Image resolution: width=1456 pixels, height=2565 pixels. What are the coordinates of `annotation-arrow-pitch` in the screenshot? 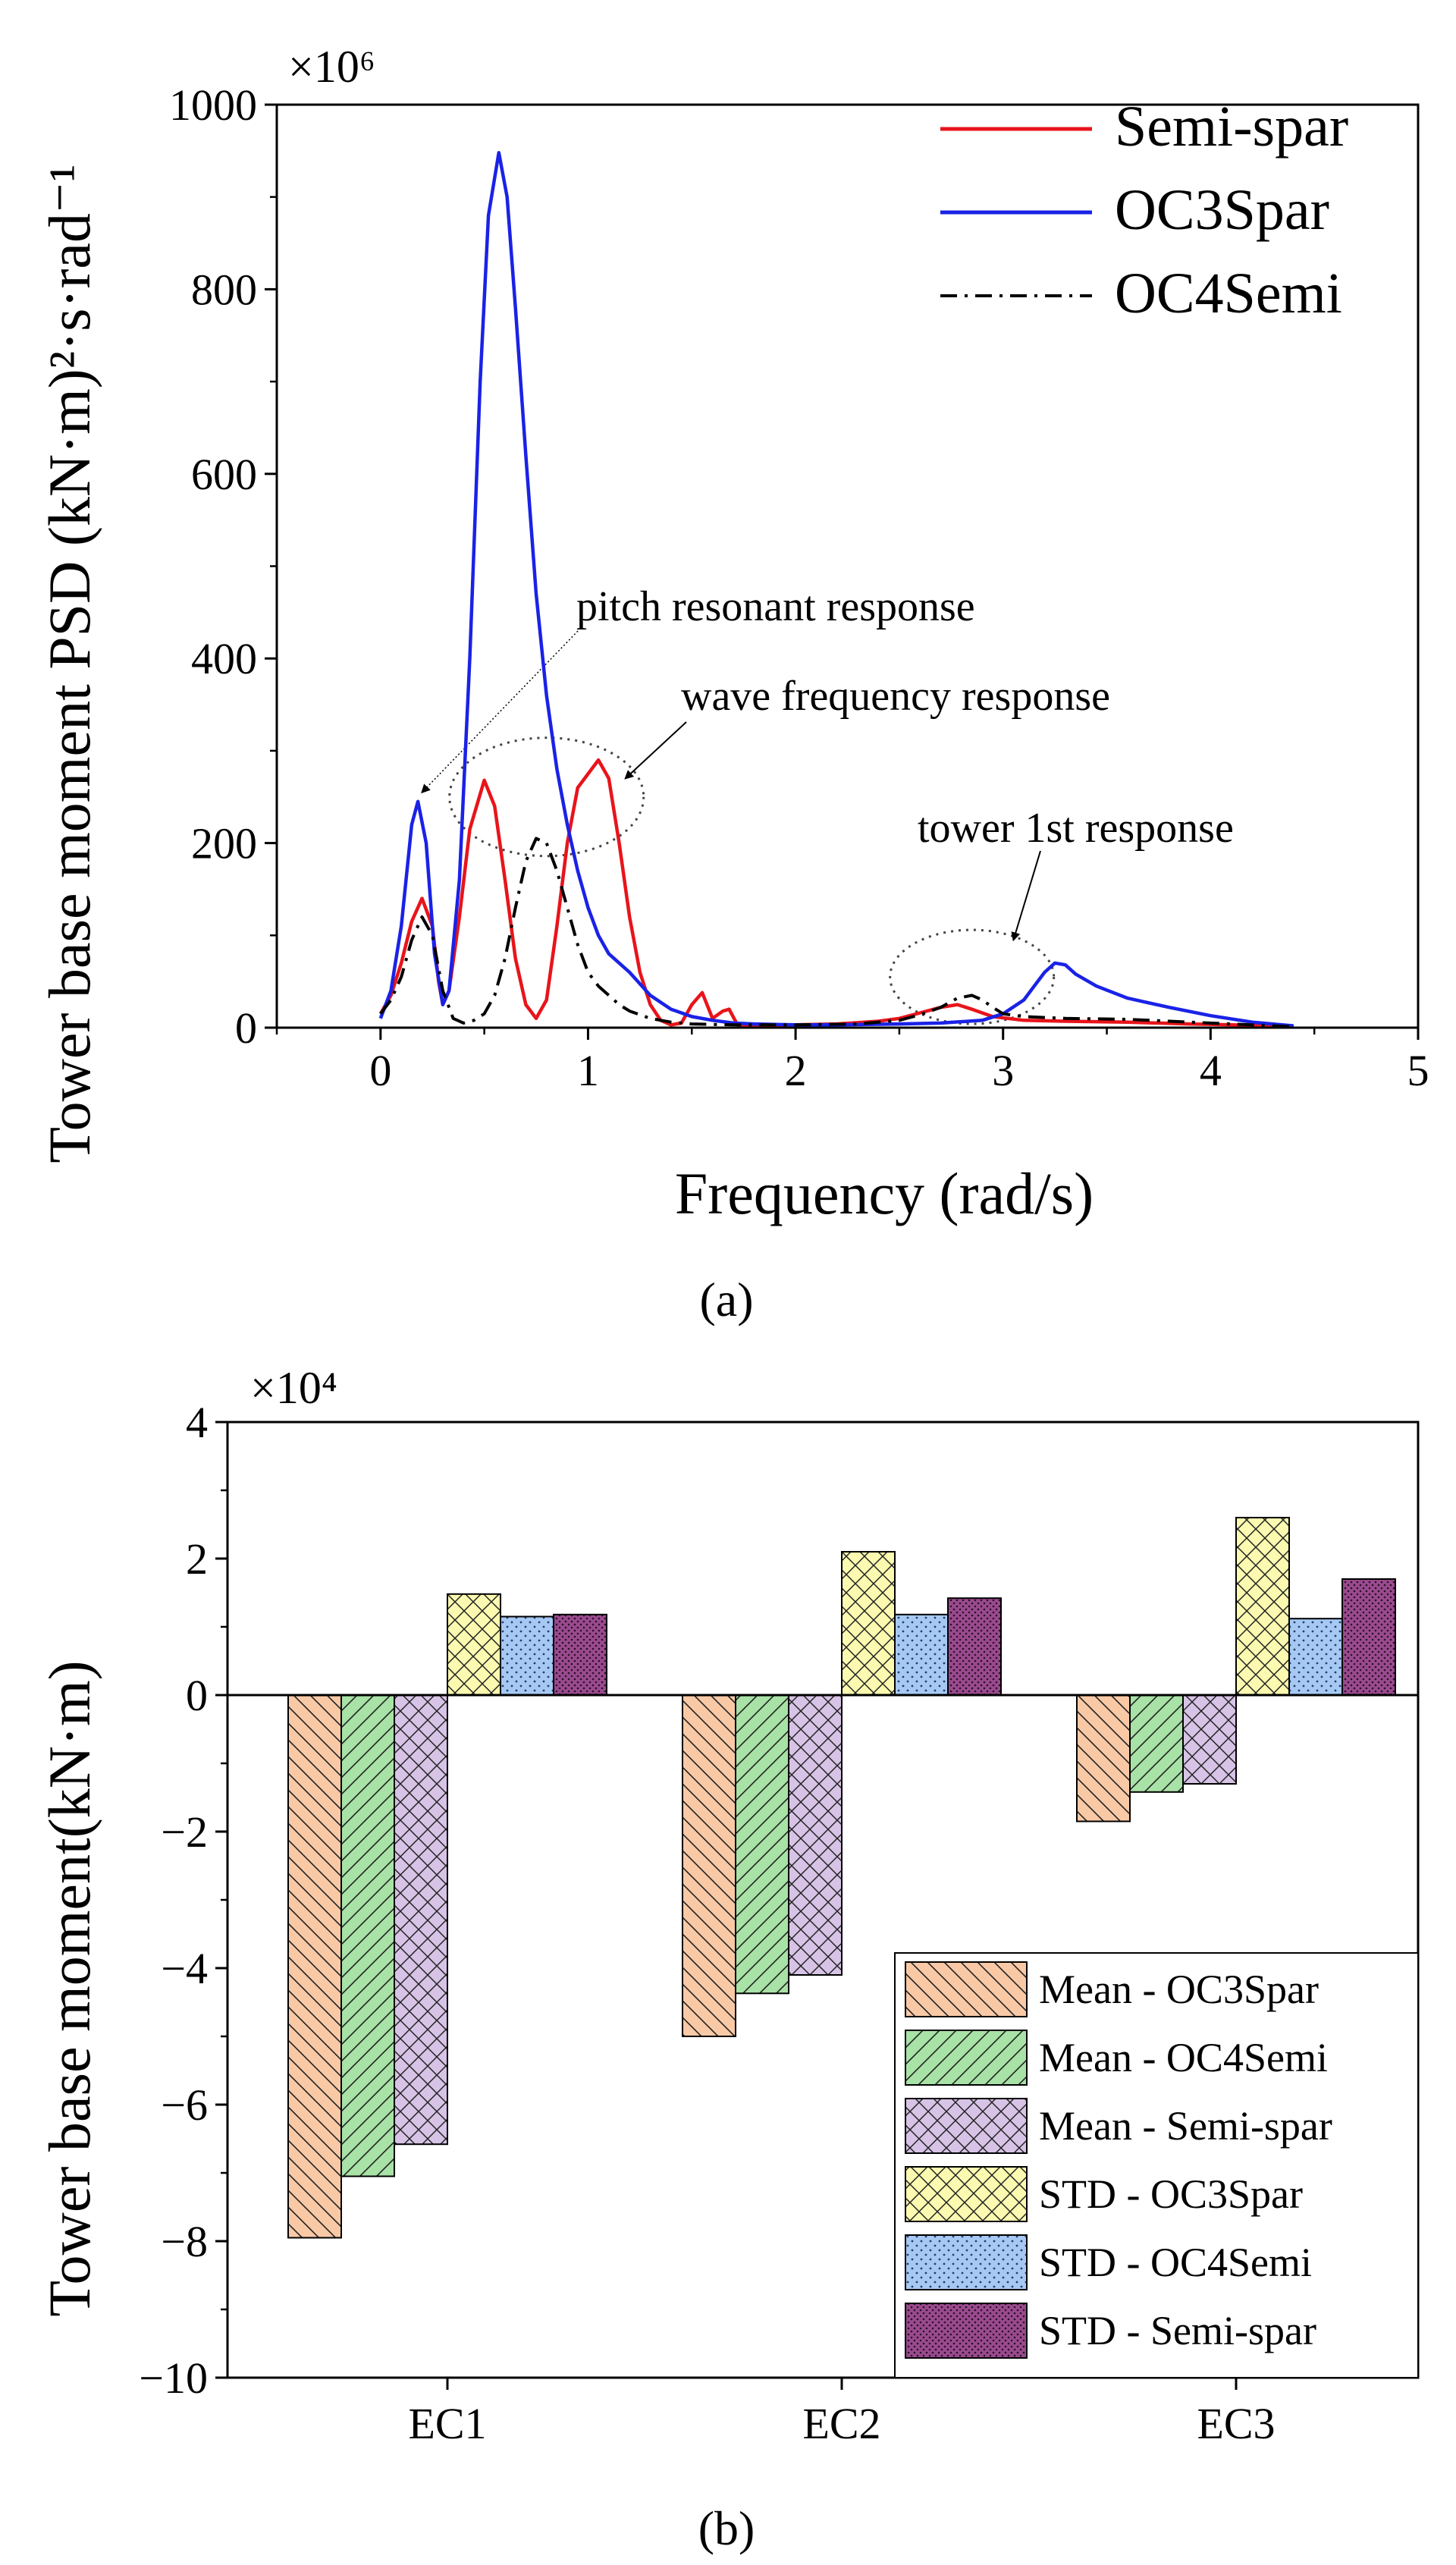 It's located at (500, 712).